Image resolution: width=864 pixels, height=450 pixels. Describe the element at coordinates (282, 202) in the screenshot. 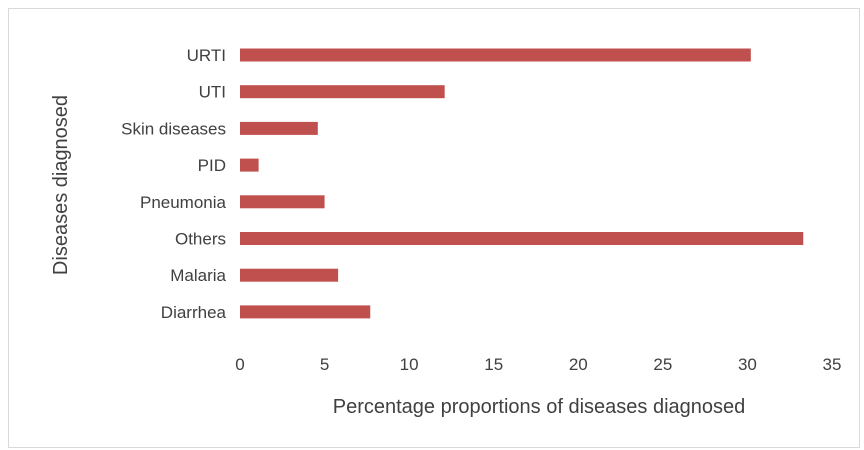

I see `bar-pneumonia` at that location.